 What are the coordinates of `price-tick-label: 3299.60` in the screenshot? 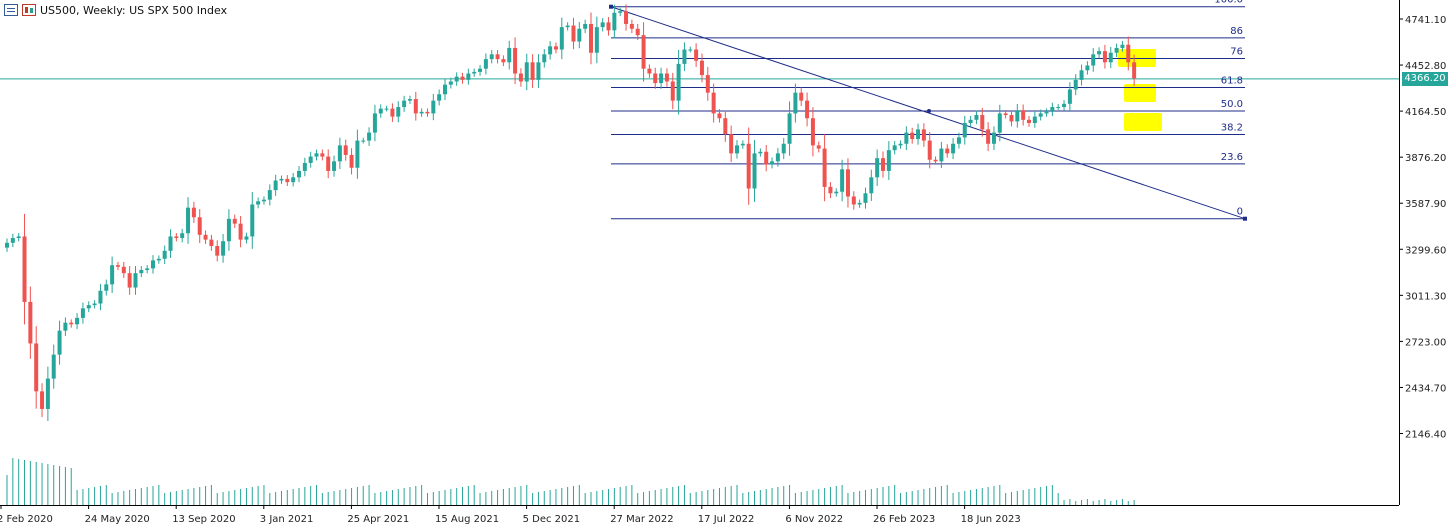 It's located at (1425, 250).